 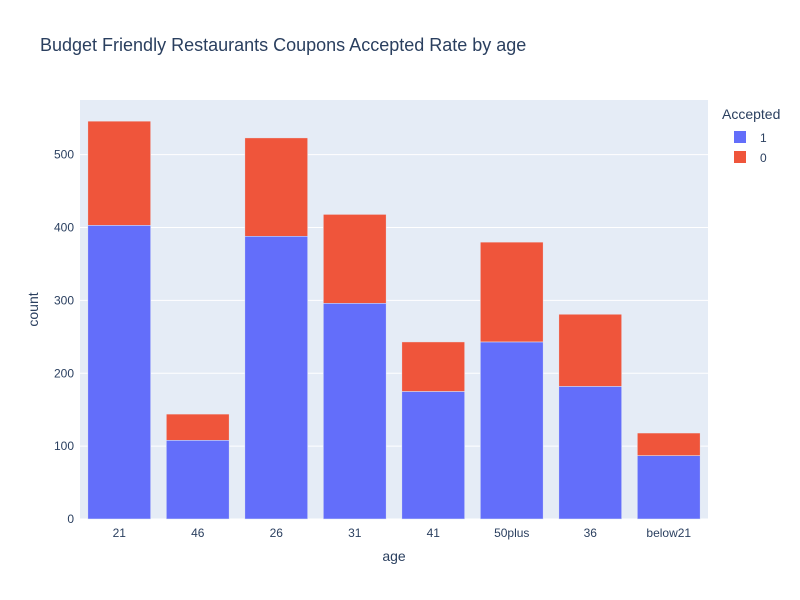 What do you see at coordinates (394, 556) in the screenshot?
I see `x-axis-title: age` at bounding box center [394, 556].